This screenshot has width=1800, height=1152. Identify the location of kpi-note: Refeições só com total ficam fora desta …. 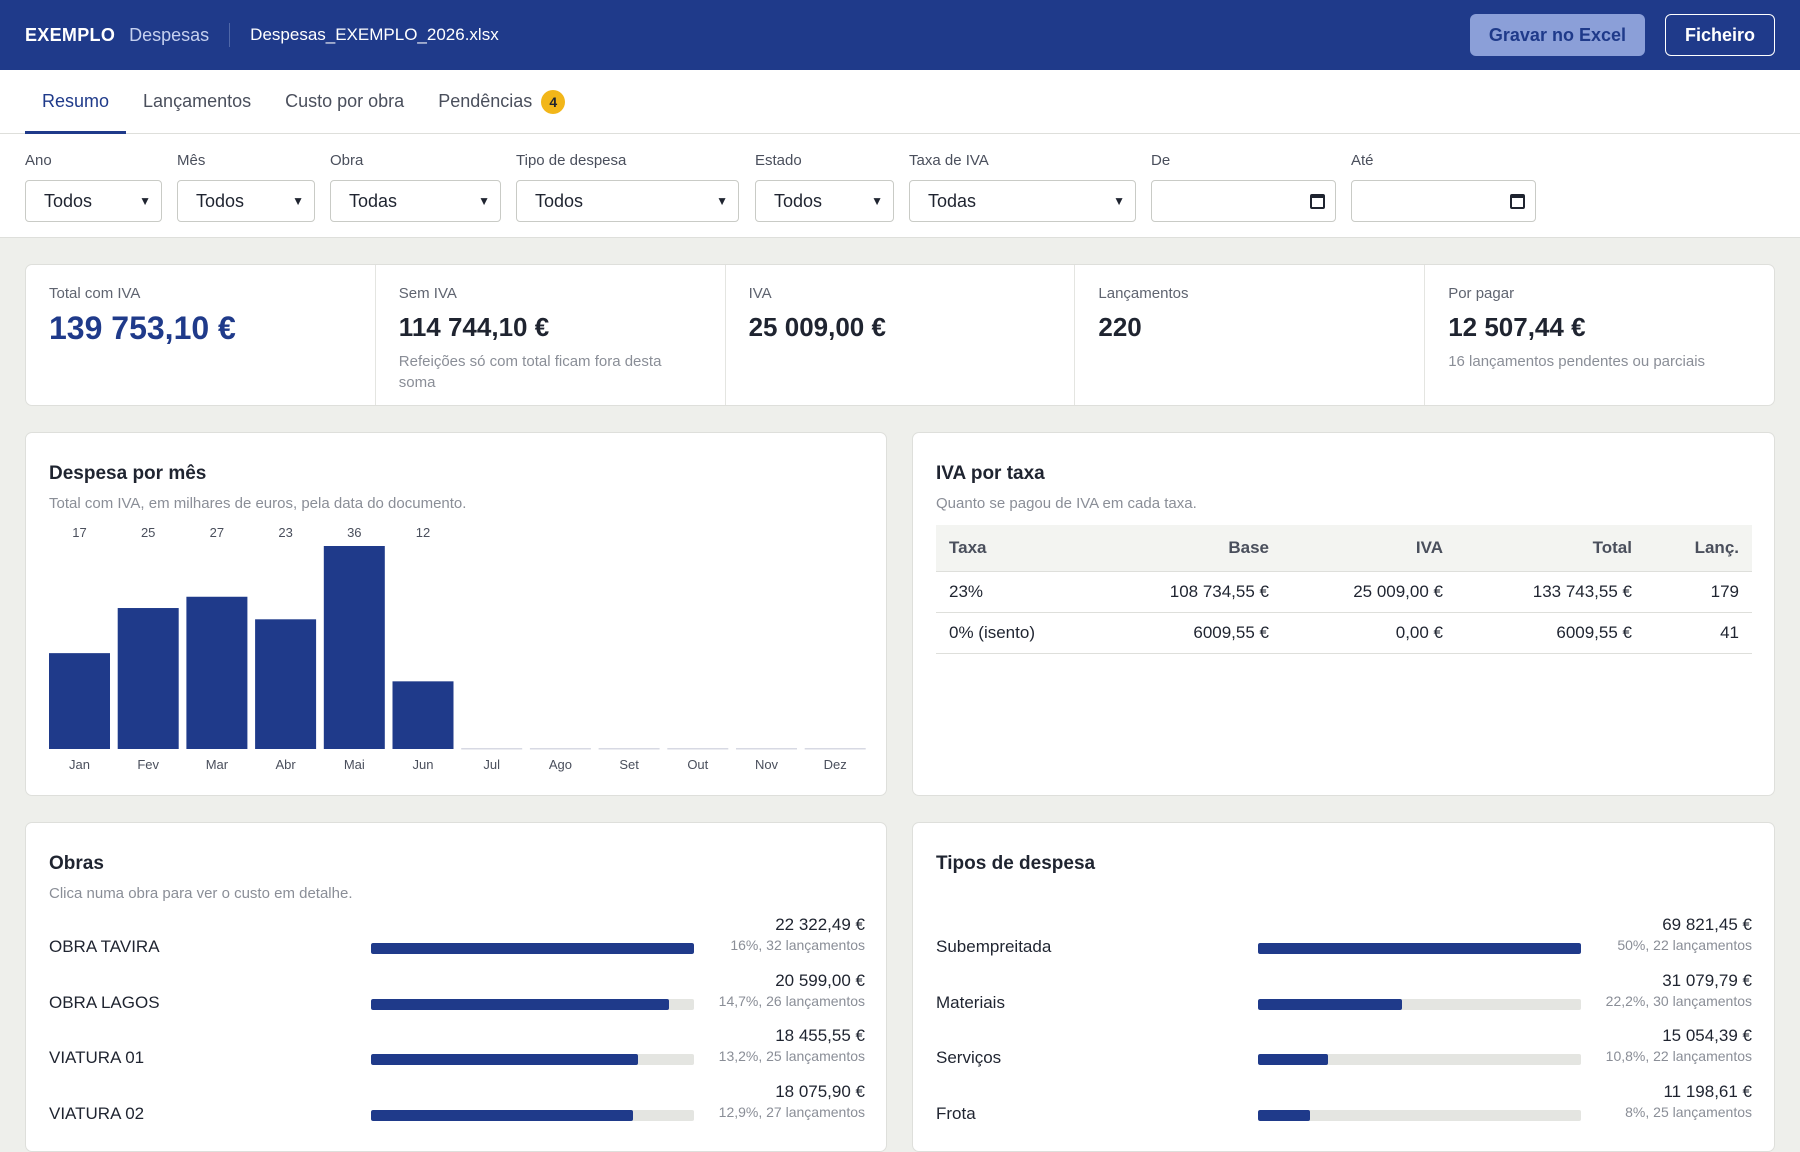
(530, 372).